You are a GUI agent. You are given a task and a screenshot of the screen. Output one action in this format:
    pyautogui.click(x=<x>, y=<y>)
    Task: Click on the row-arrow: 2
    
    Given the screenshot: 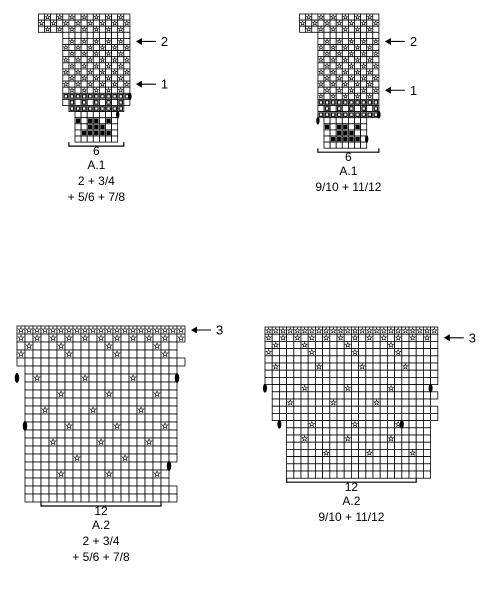 What is the action you would take?
    pyautogui.click(x=151, y=41)
    